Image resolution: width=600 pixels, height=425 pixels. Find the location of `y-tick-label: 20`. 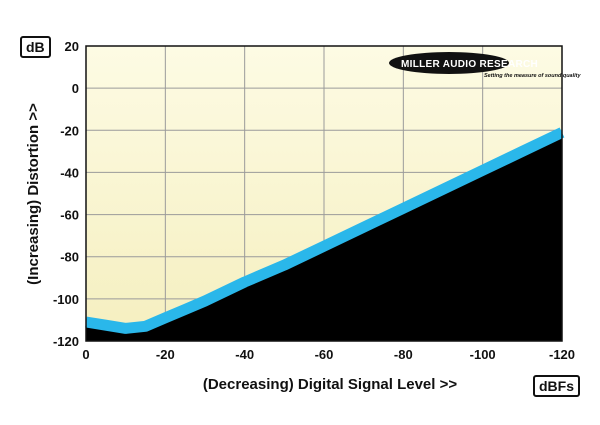

y-tick-label: 20 is located at coordinates (72, 46).